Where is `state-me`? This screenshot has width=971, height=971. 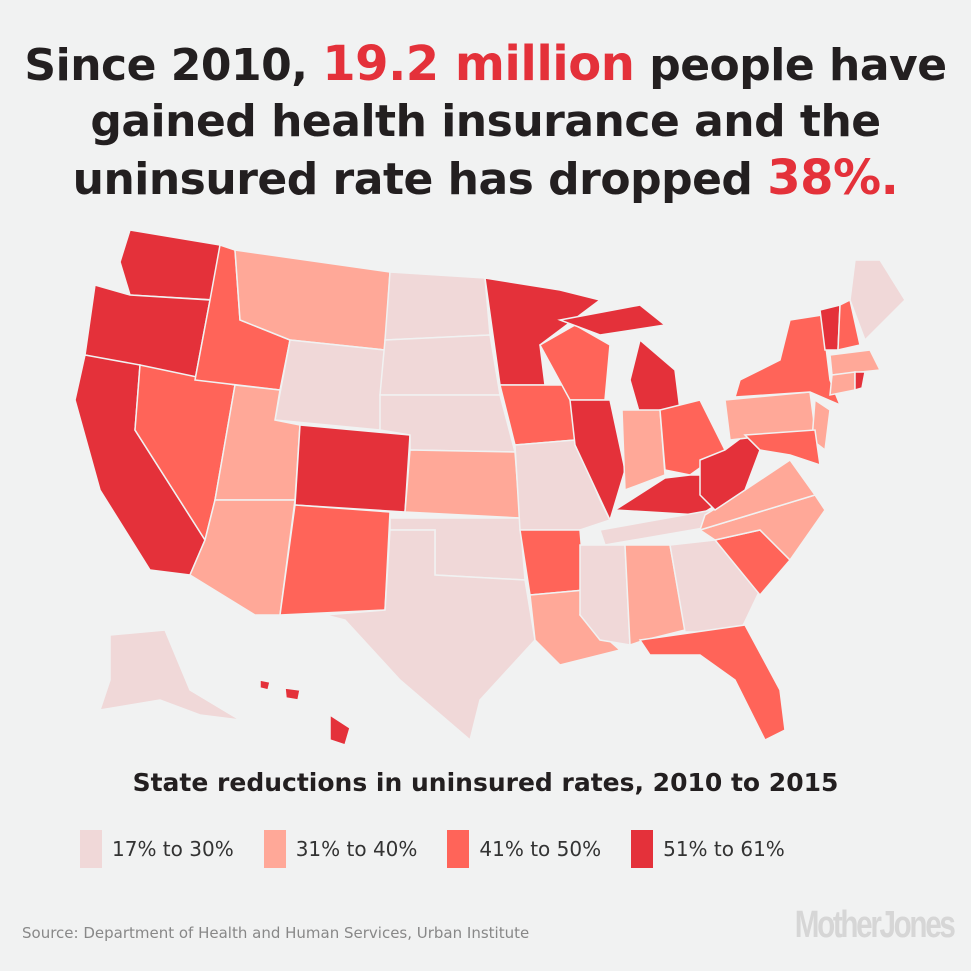 state-me is located at coordinates (877, 300).